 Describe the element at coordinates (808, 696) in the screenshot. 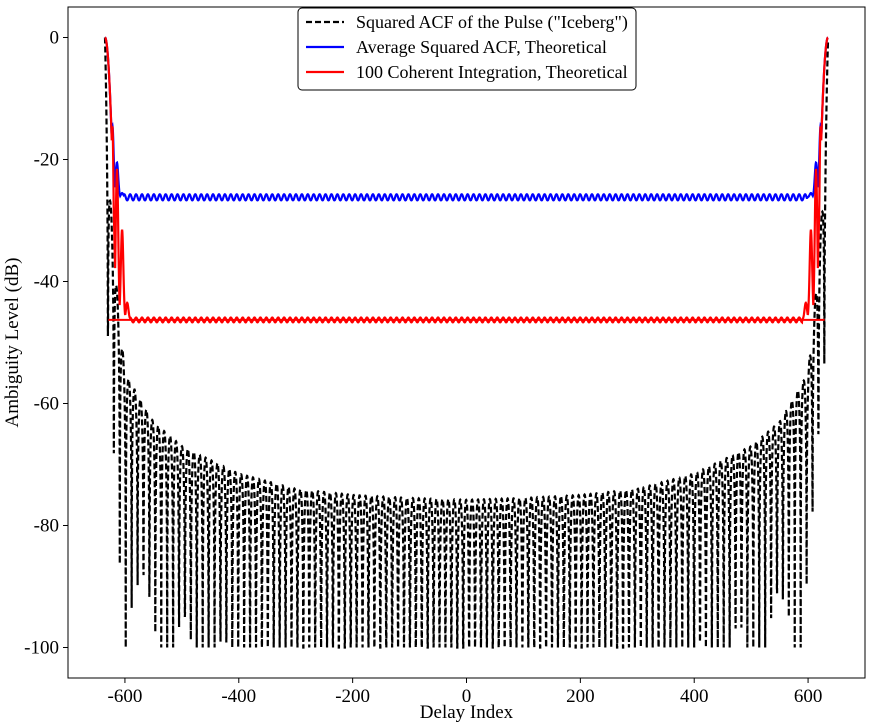

I see `x-tick-label: 600` at that location.